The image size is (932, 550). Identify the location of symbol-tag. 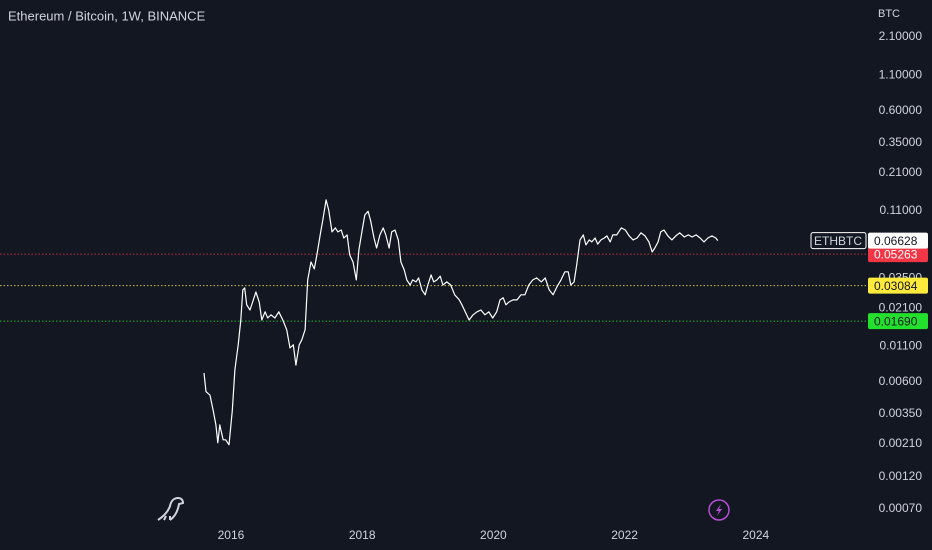
(838, 241).